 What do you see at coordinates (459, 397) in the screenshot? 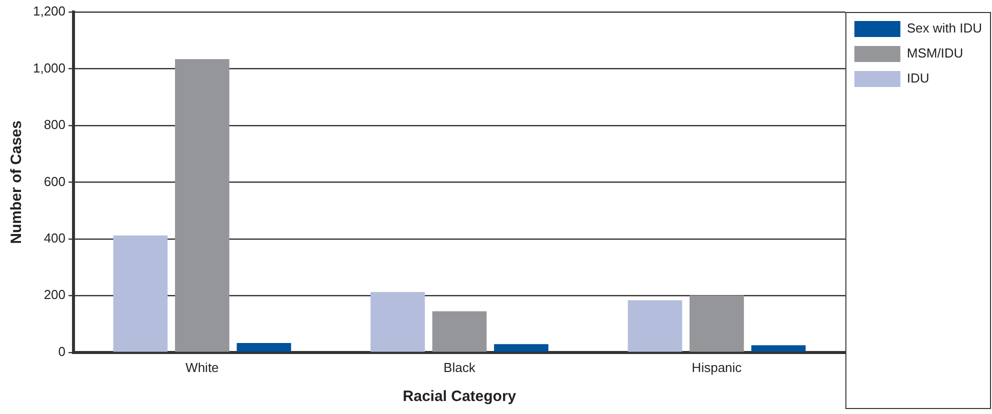
I see `x-axis-title: Racial Category` at bounding box center [459, 397].